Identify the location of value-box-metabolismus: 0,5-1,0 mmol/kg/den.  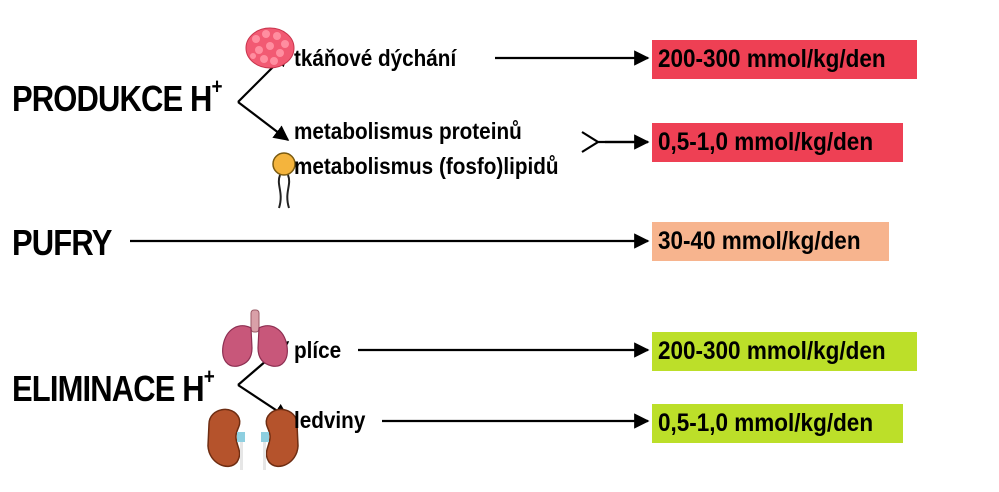
(777, 142).